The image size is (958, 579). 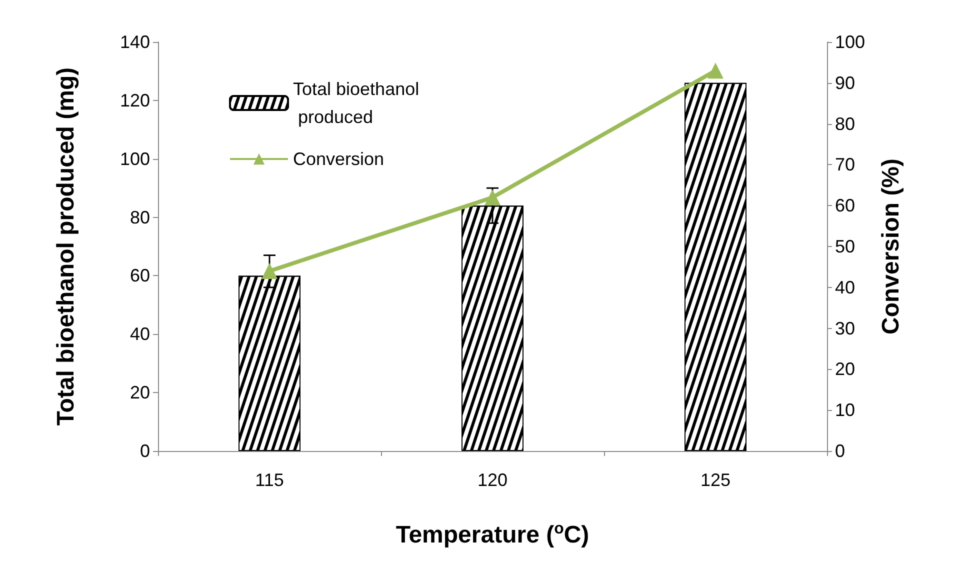 I want to click on x-tick-label: 125, so click(x=715, y=480).